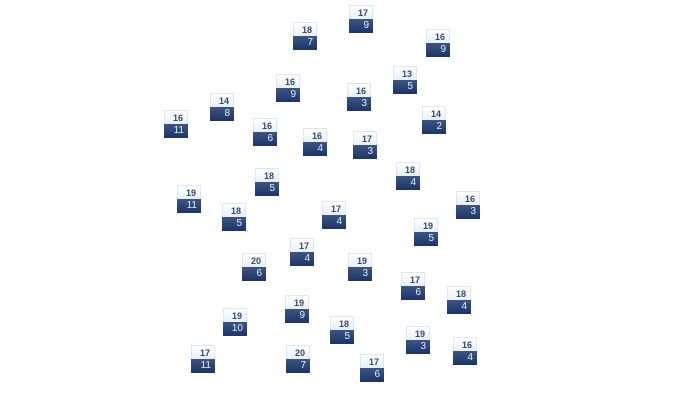  I want to click on node: 14 2, so click(434, 120).